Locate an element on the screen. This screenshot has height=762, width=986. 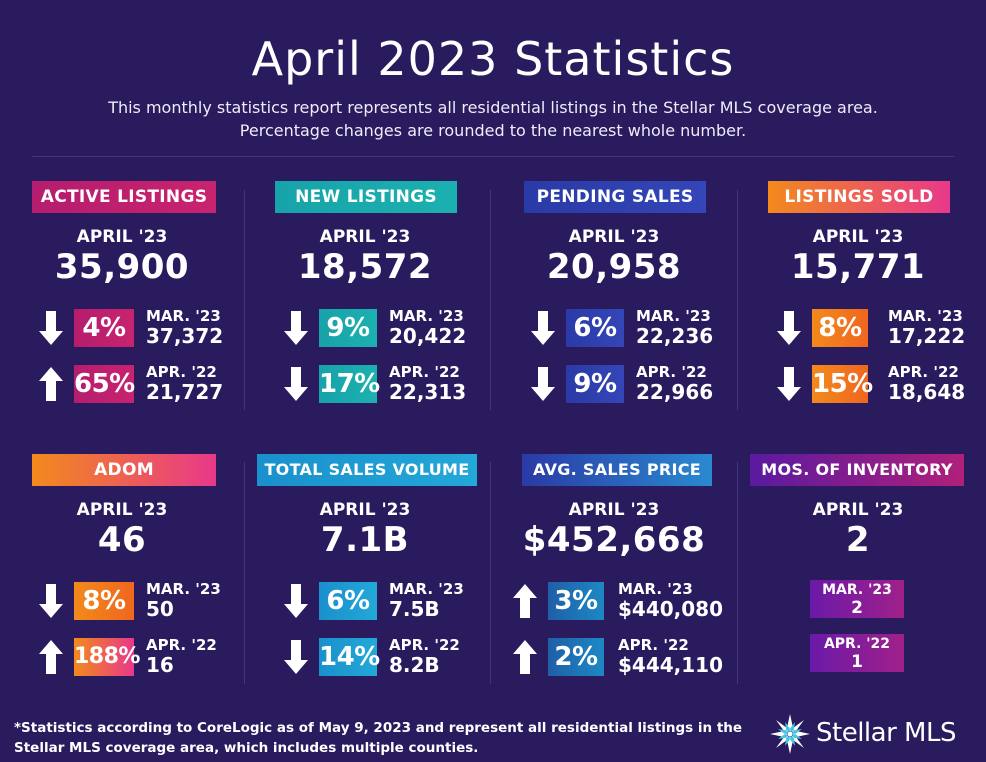
card-value: 18,572 is located at coordinates (365, 267).